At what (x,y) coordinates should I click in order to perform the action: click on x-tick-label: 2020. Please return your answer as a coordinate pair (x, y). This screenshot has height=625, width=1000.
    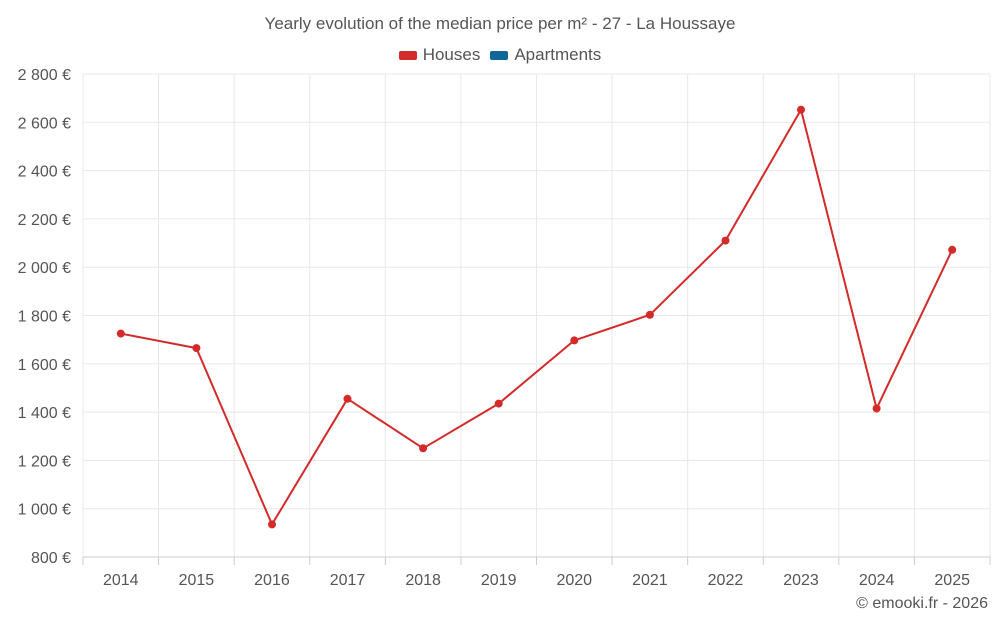
    Looking at the image, I should click on (574, 580).